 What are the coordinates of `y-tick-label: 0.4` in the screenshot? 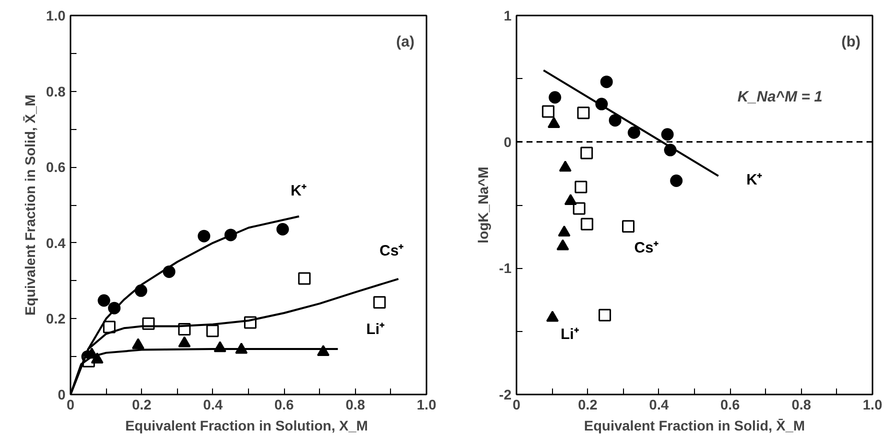 It's located at (56, 242).